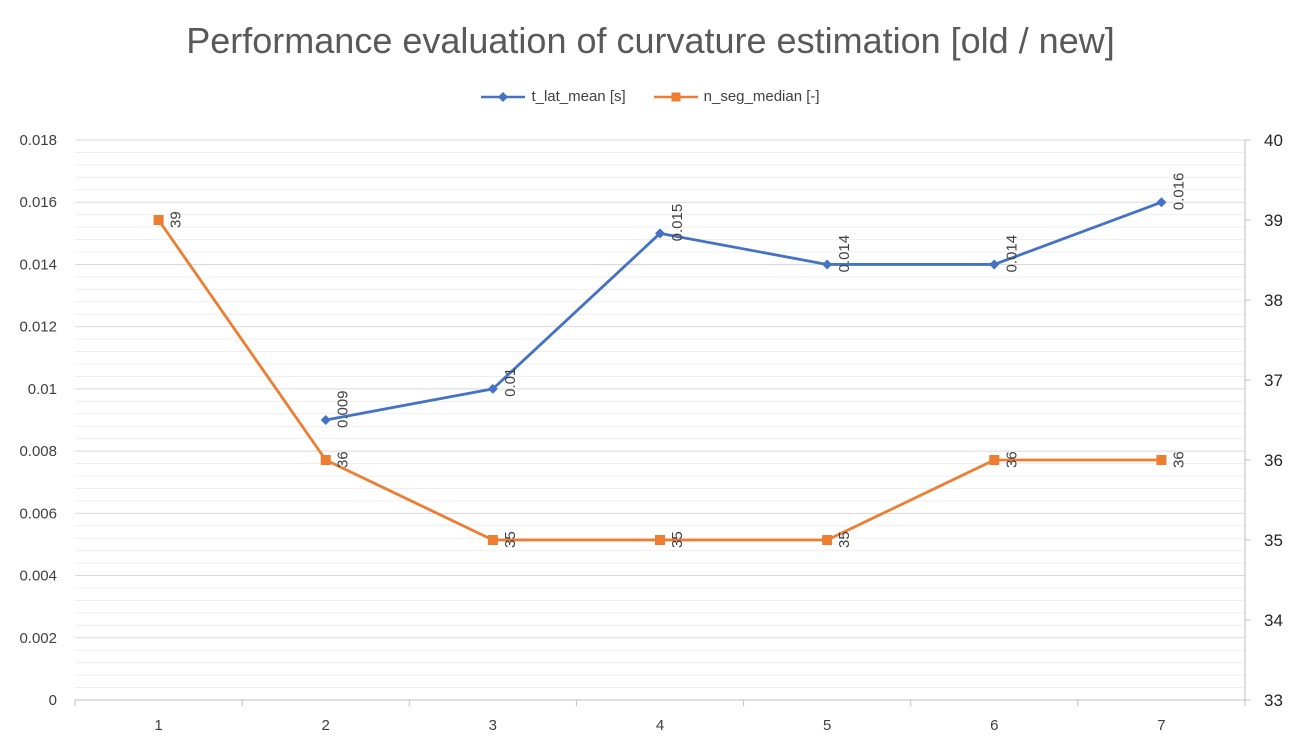 The image size is (1301, 750). Describe the element at coordinates (1273, 540) in the screenshot. I see `y-right-tick-label: 35` at that location.